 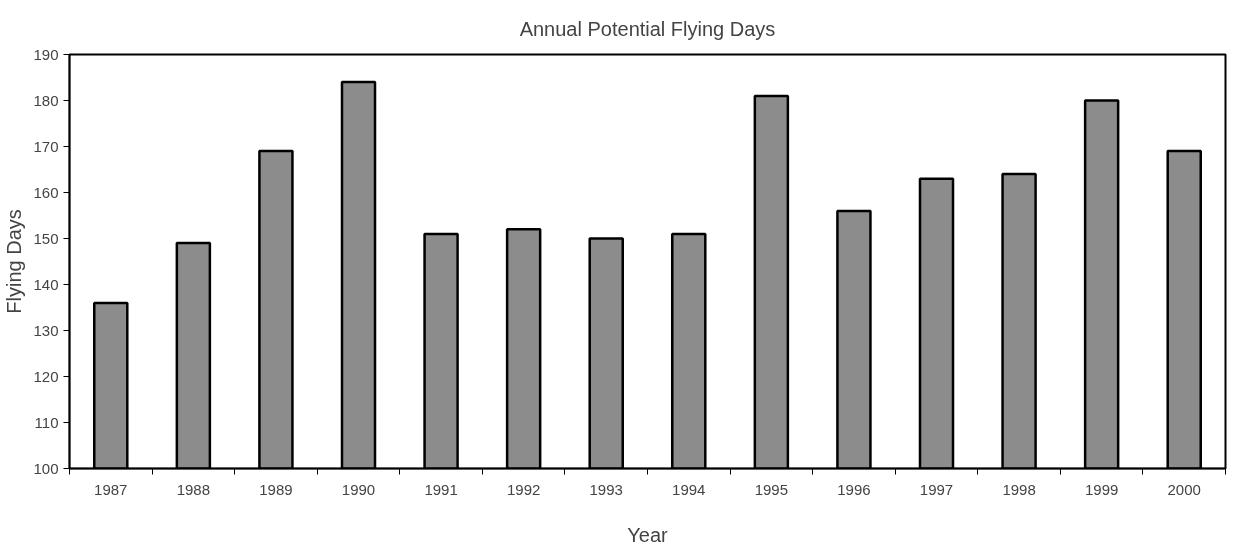 What do you see at coordinates (46, 54) in the screenshot?
I see `y-tick-label: 190` at bounding box center [46, 54].